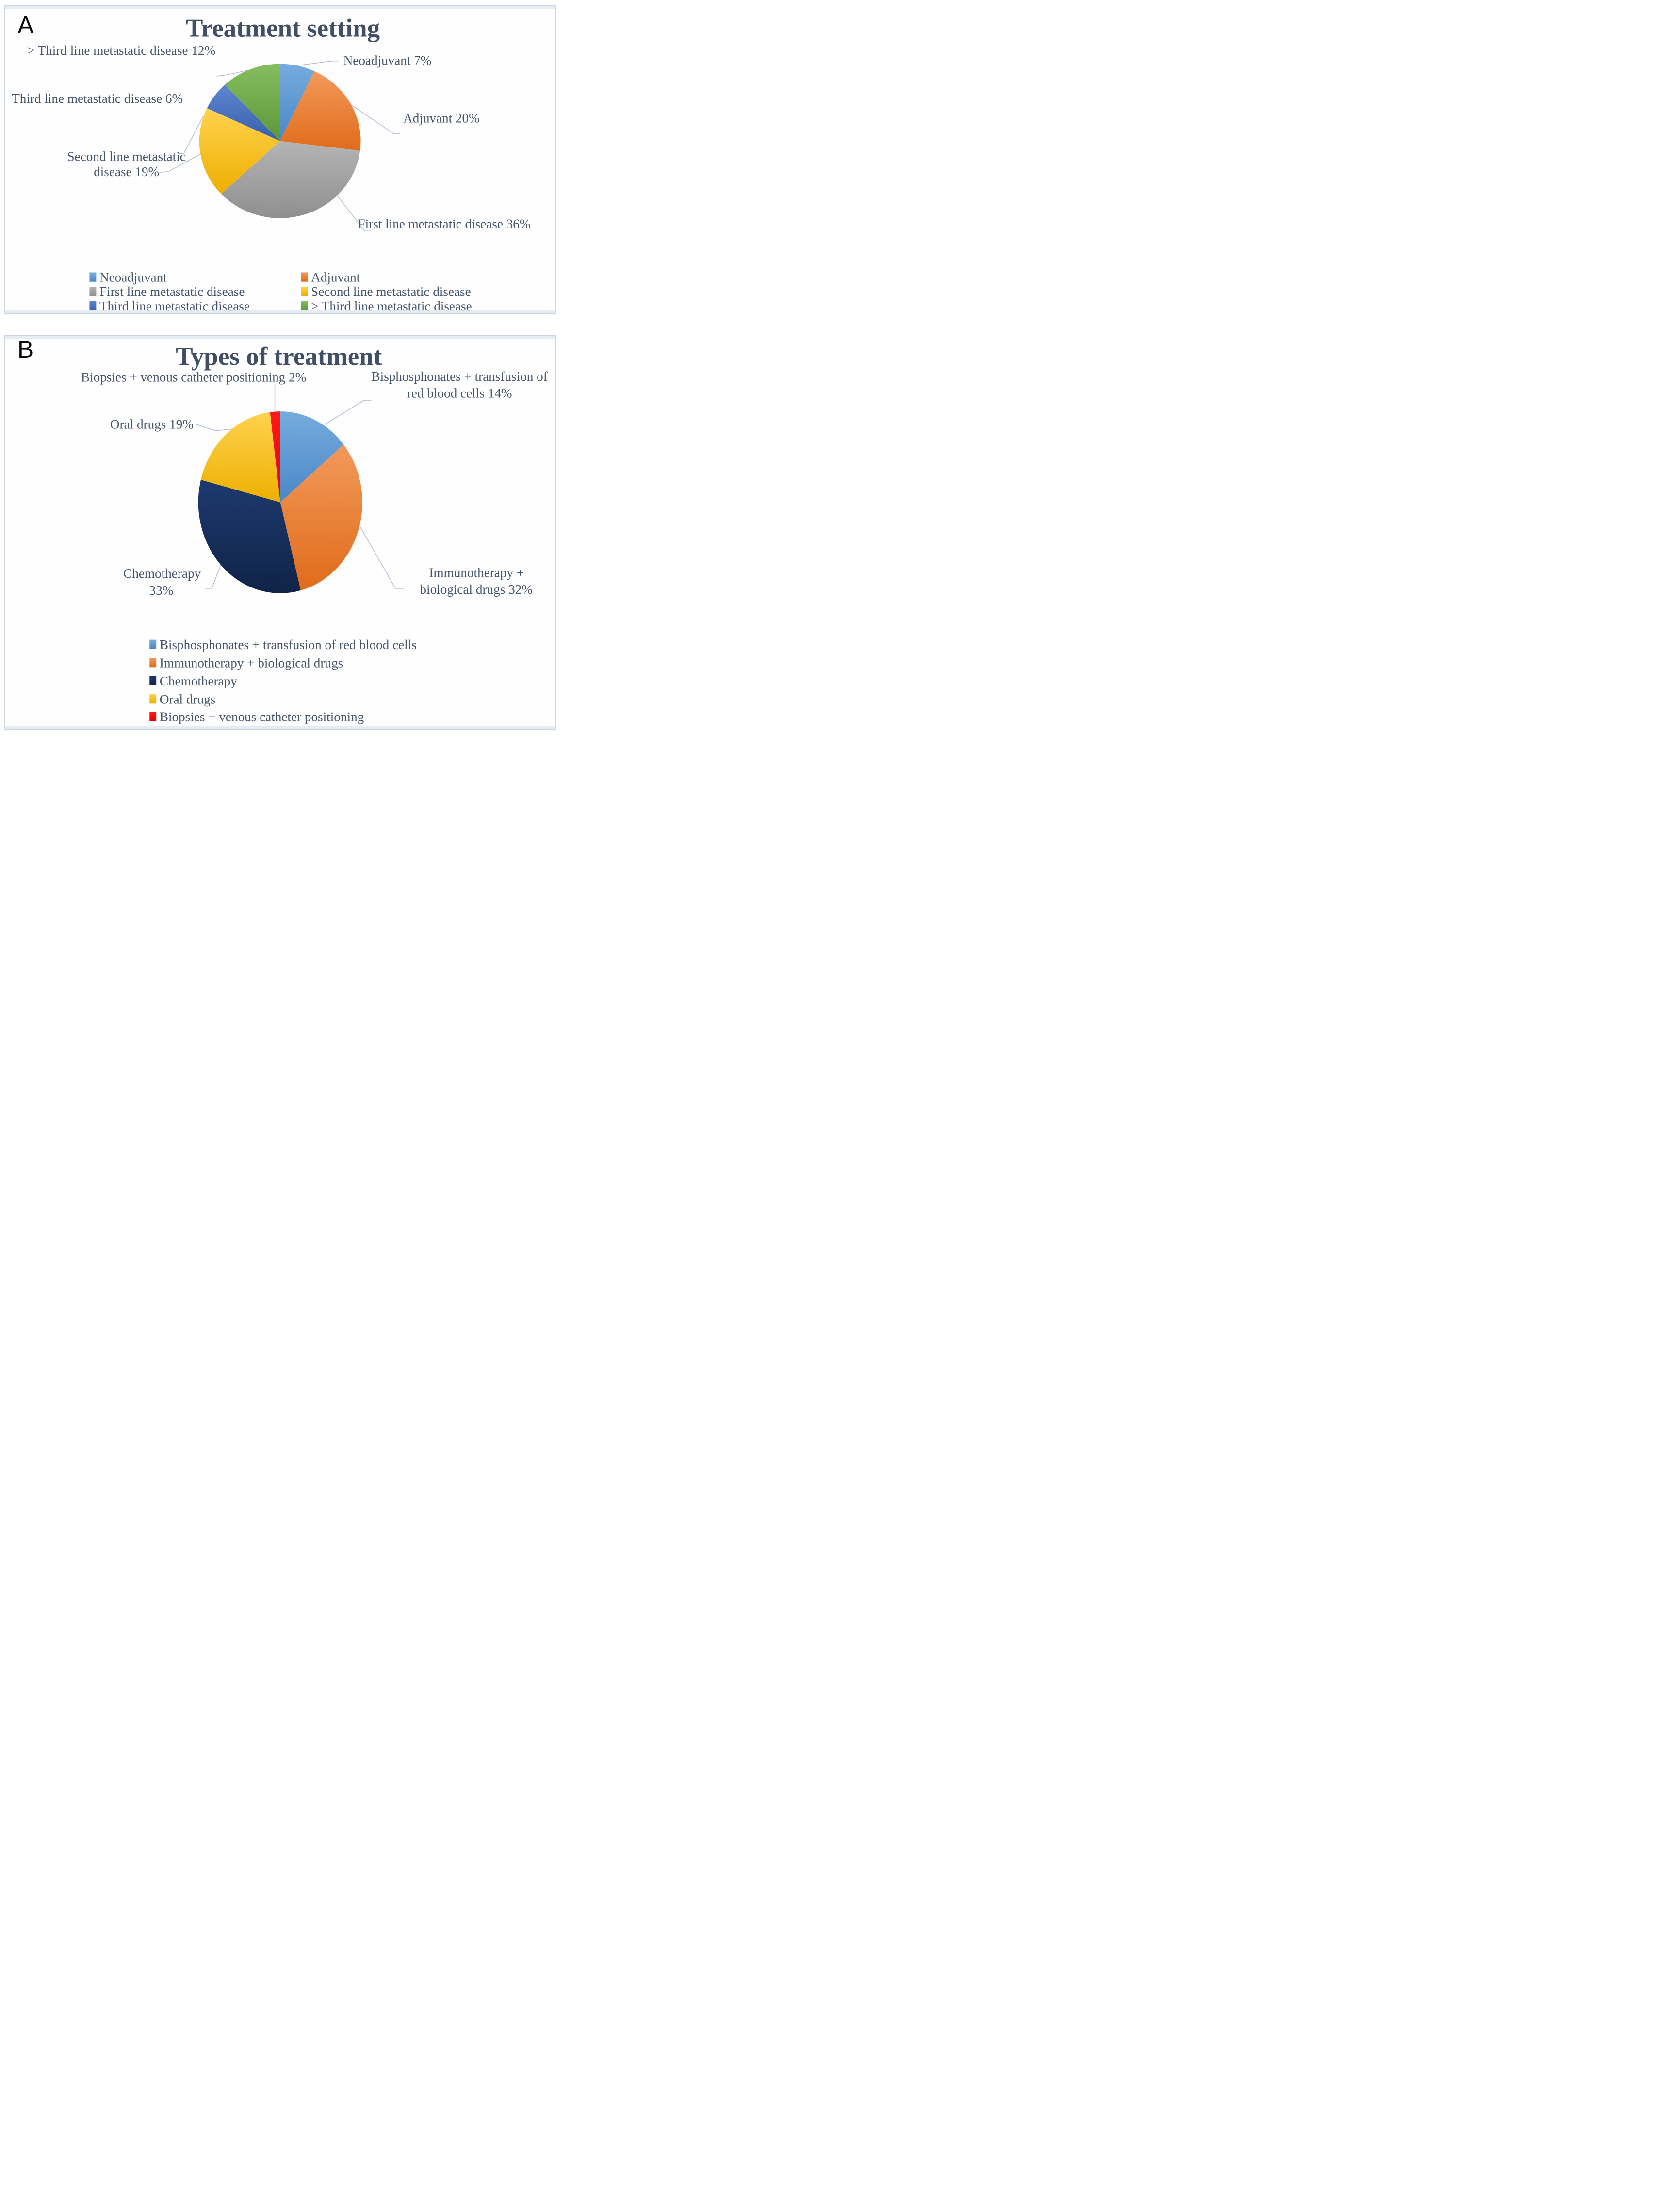  What do you see at coordinates (441, 118) in the screenshot?
I see `callout-adjuvant-line-1: Adjuvant 20%` at bounding box center [441, 118].